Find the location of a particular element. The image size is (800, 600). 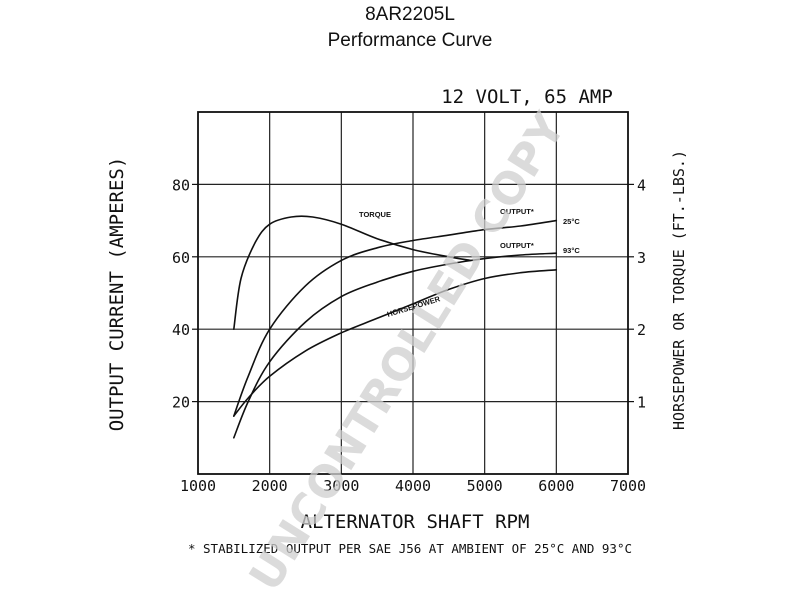

torque-curve is located at coordinates (352, 272).